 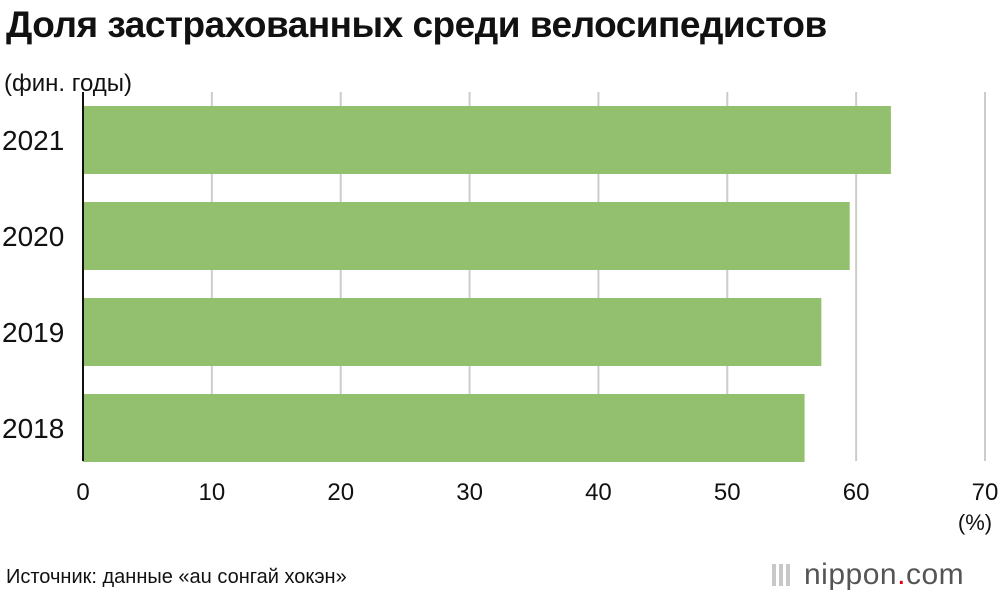 What do you see at coordinates (82, 492) in the screenshot?
I see `x-tick-label: 0` at bounding box center [82, 492].